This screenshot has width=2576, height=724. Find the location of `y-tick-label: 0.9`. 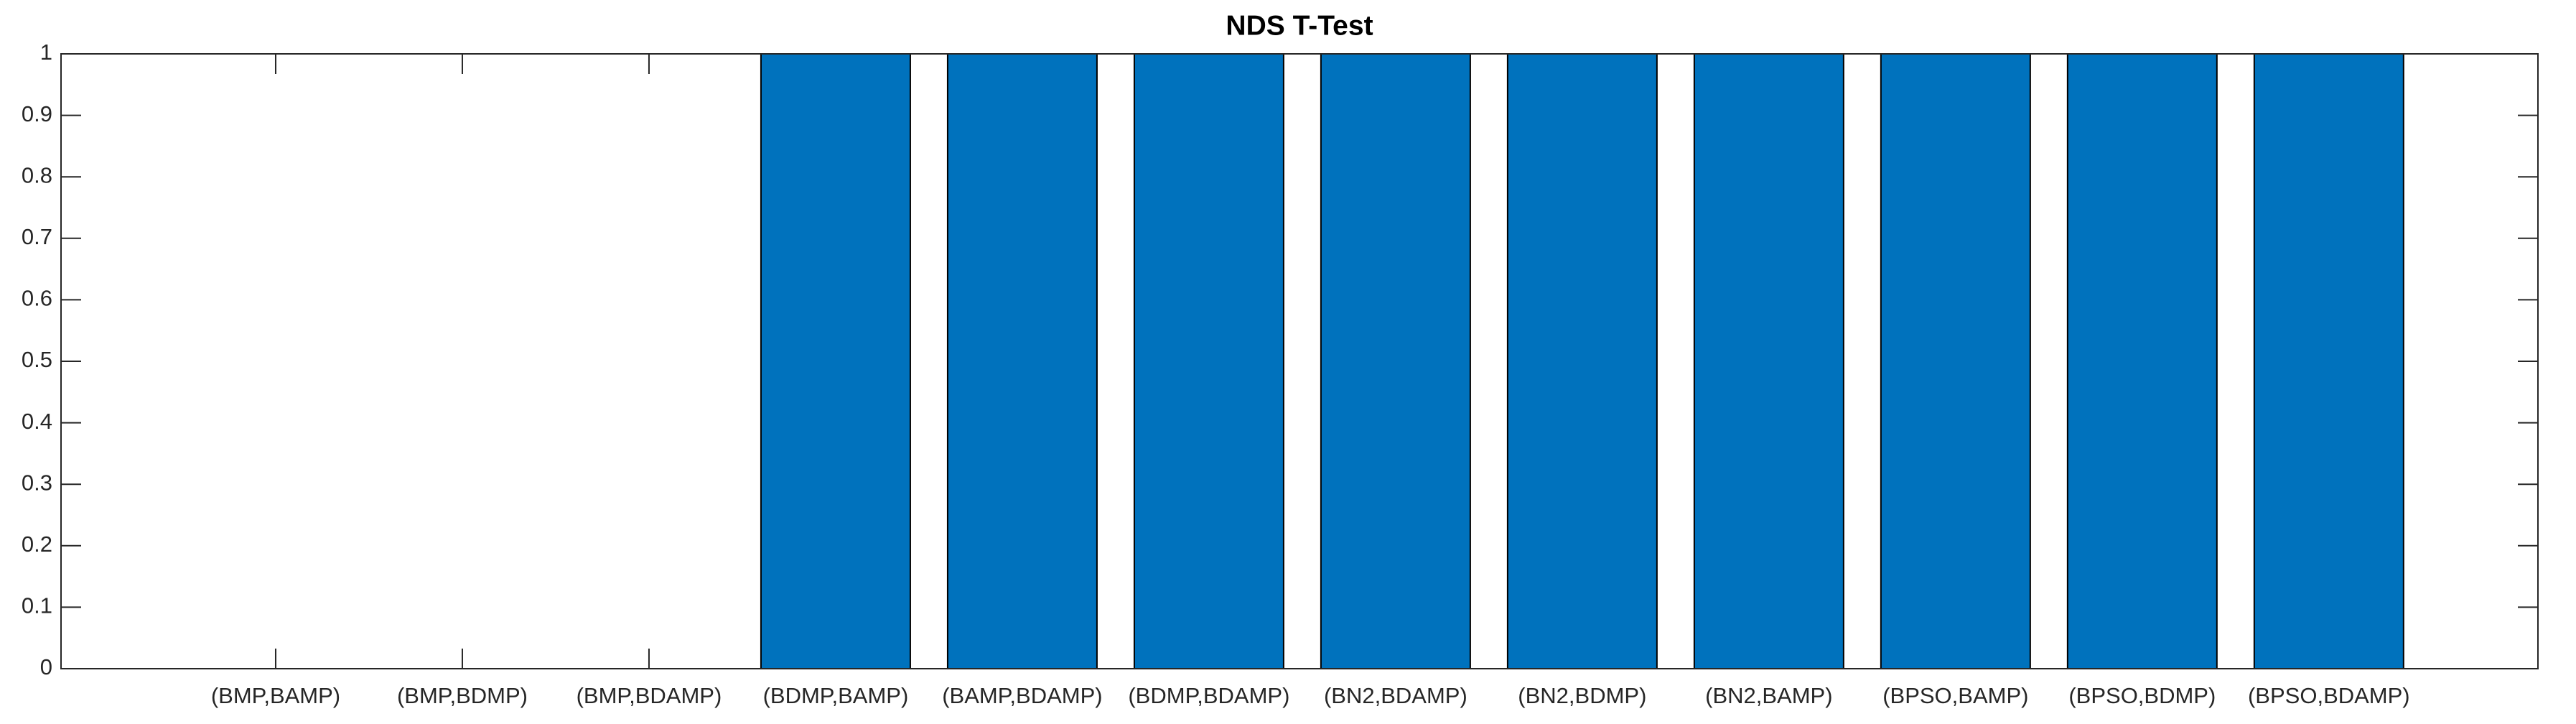

y-tick-label: 0.9 is located at coordinates (37, 114).